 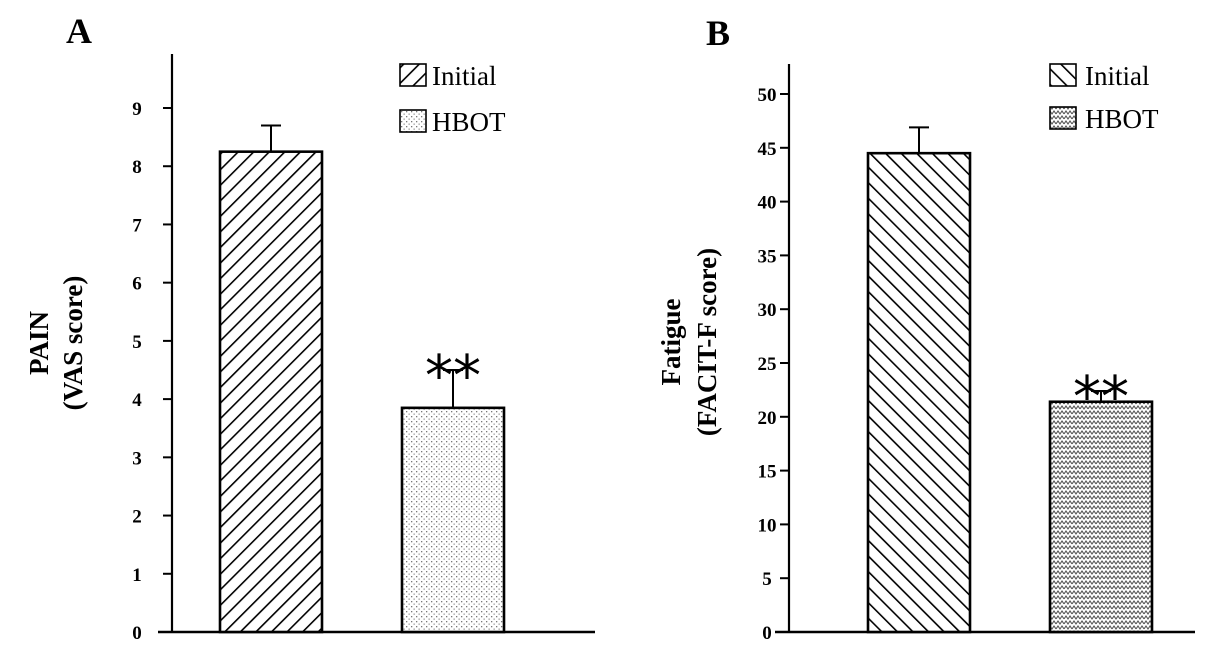 What do you see at coordinates (452, 99) in the screenshot?
I see `panel-a-legend: Initial HBOT` at bounding box center [452, 99].